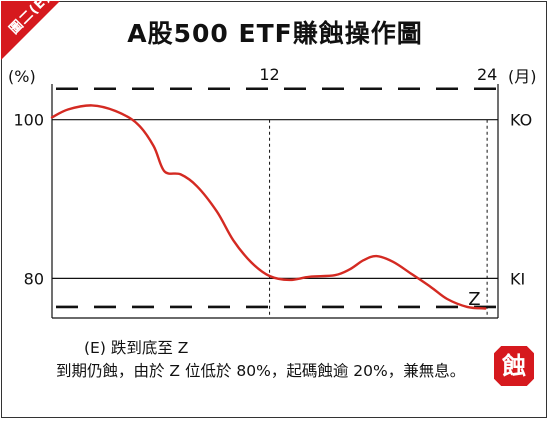 The height and width of the screenshot is (421, 550). What do you see at coordinates (261, 371) in the screenshot?
I see `description-body: 到期仍蝕，由於 Z 位低於 80%，起碼蝕逾 20%，兼無息。` at bounding box center [261, 371].